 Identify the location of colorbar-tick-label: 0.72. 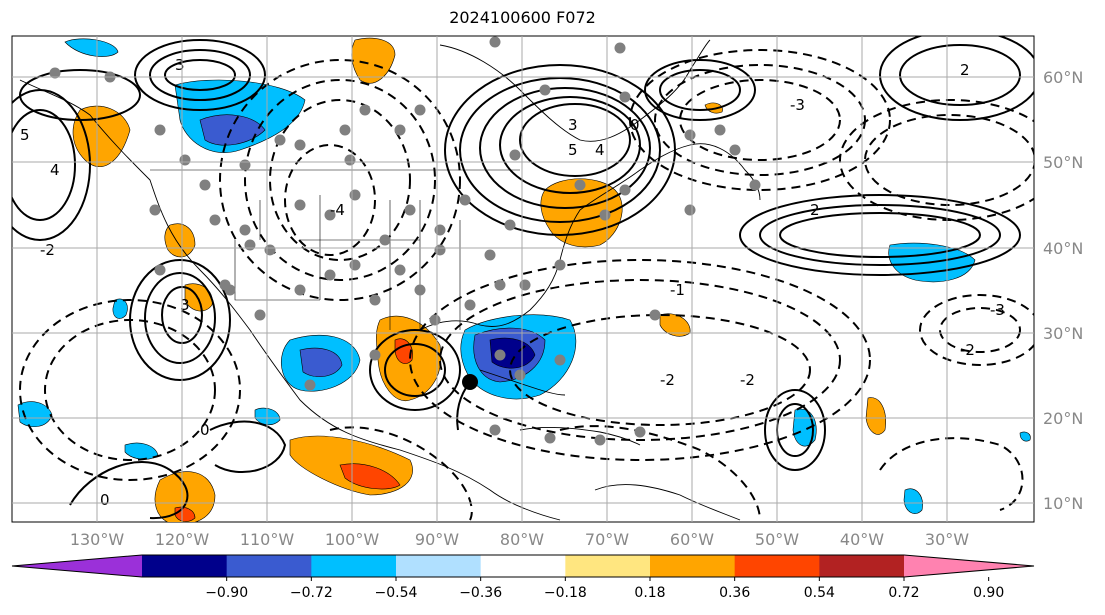
(903, 593).